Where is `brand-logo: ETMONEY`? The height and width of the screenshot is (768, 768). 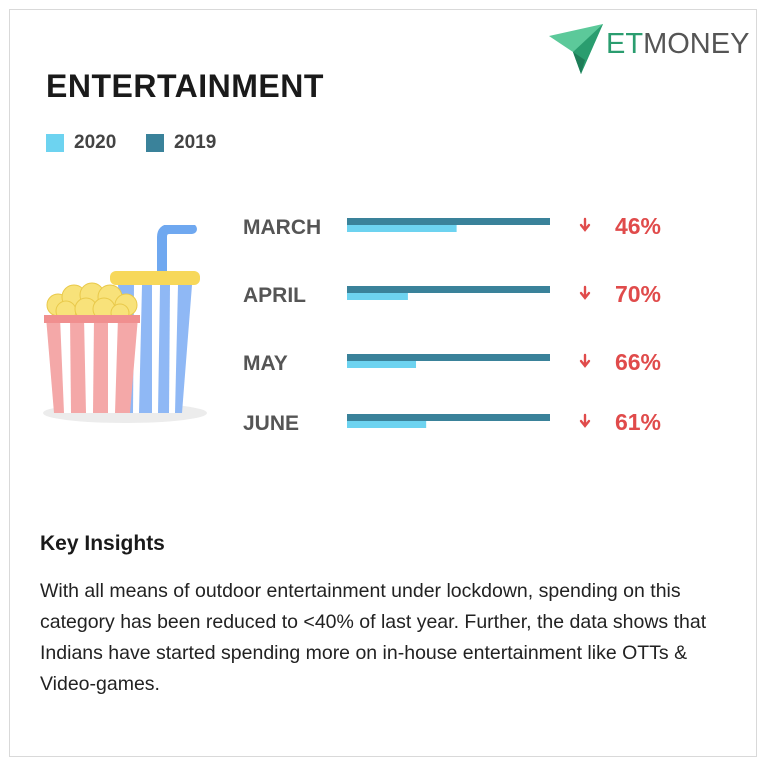
brand-logo: ETMONEY is located at coordinates (677, 44).